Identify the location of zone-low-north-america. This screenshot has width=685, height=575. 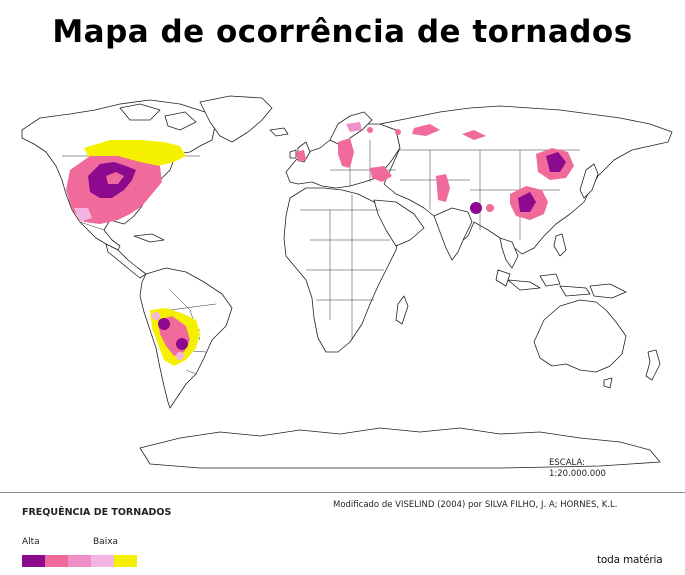
(135, 156).